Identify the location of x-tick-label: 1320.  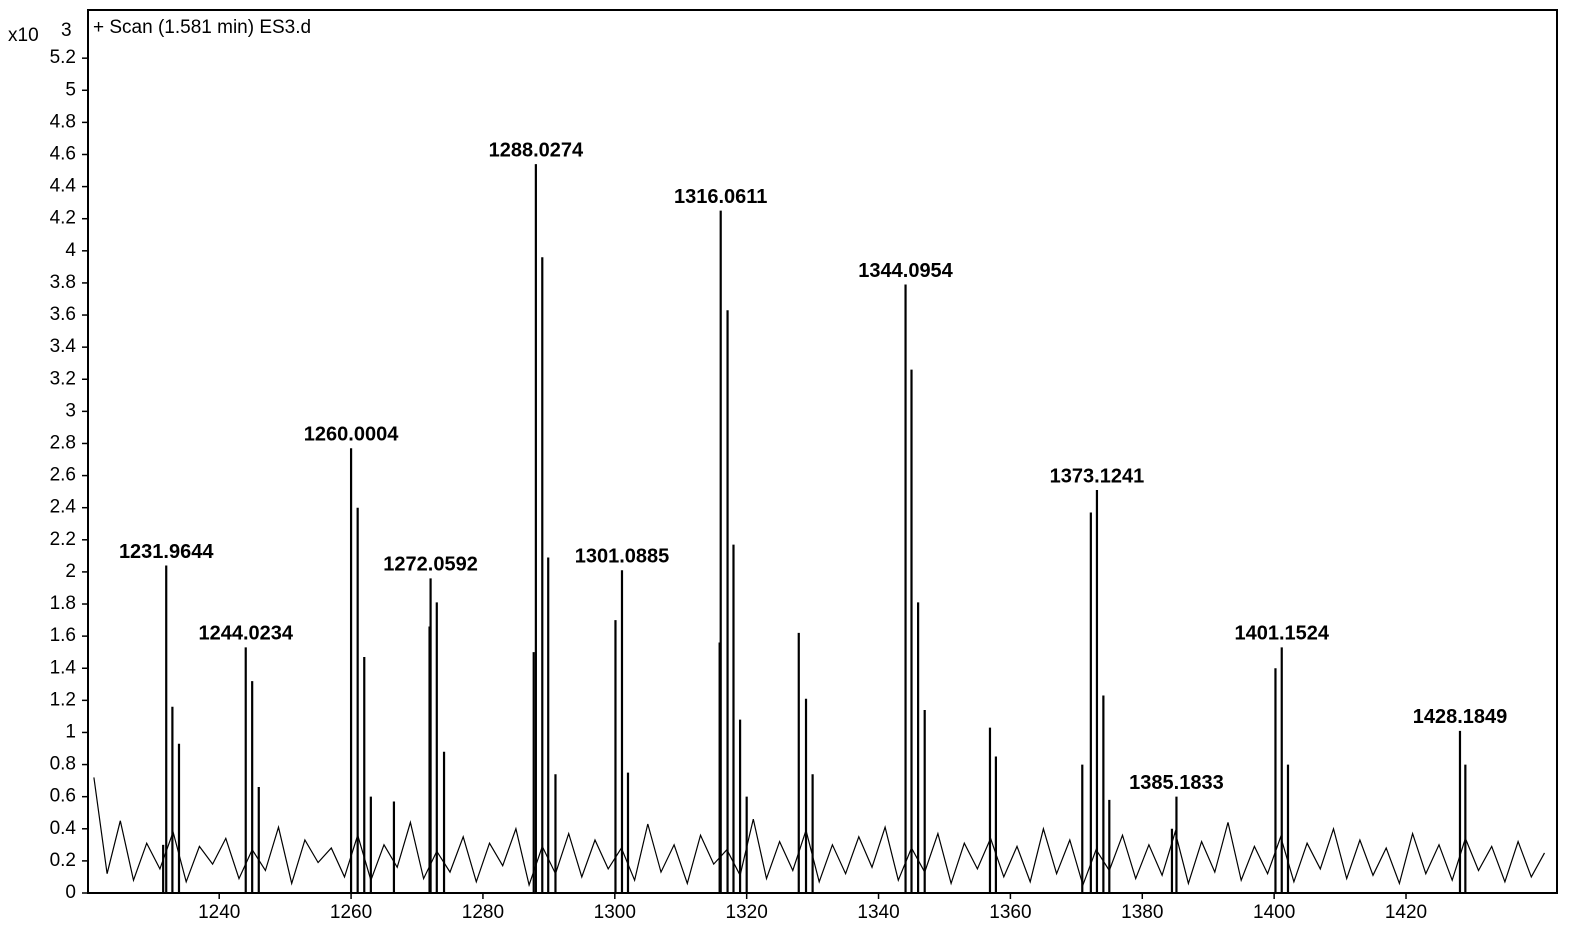
(747, 912).